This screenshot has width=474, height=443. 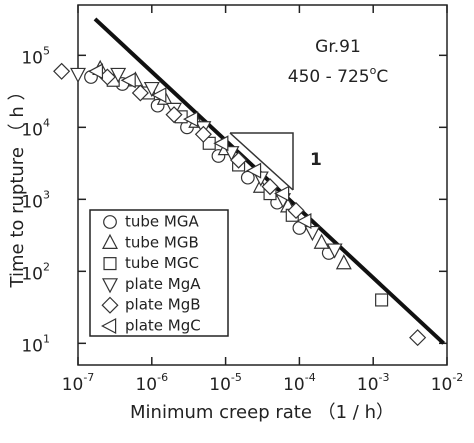 What do you see at coordinates (163, 305) in the screenshot?
I see `legend-label: plate MgB` at bounding box center [163, 305].